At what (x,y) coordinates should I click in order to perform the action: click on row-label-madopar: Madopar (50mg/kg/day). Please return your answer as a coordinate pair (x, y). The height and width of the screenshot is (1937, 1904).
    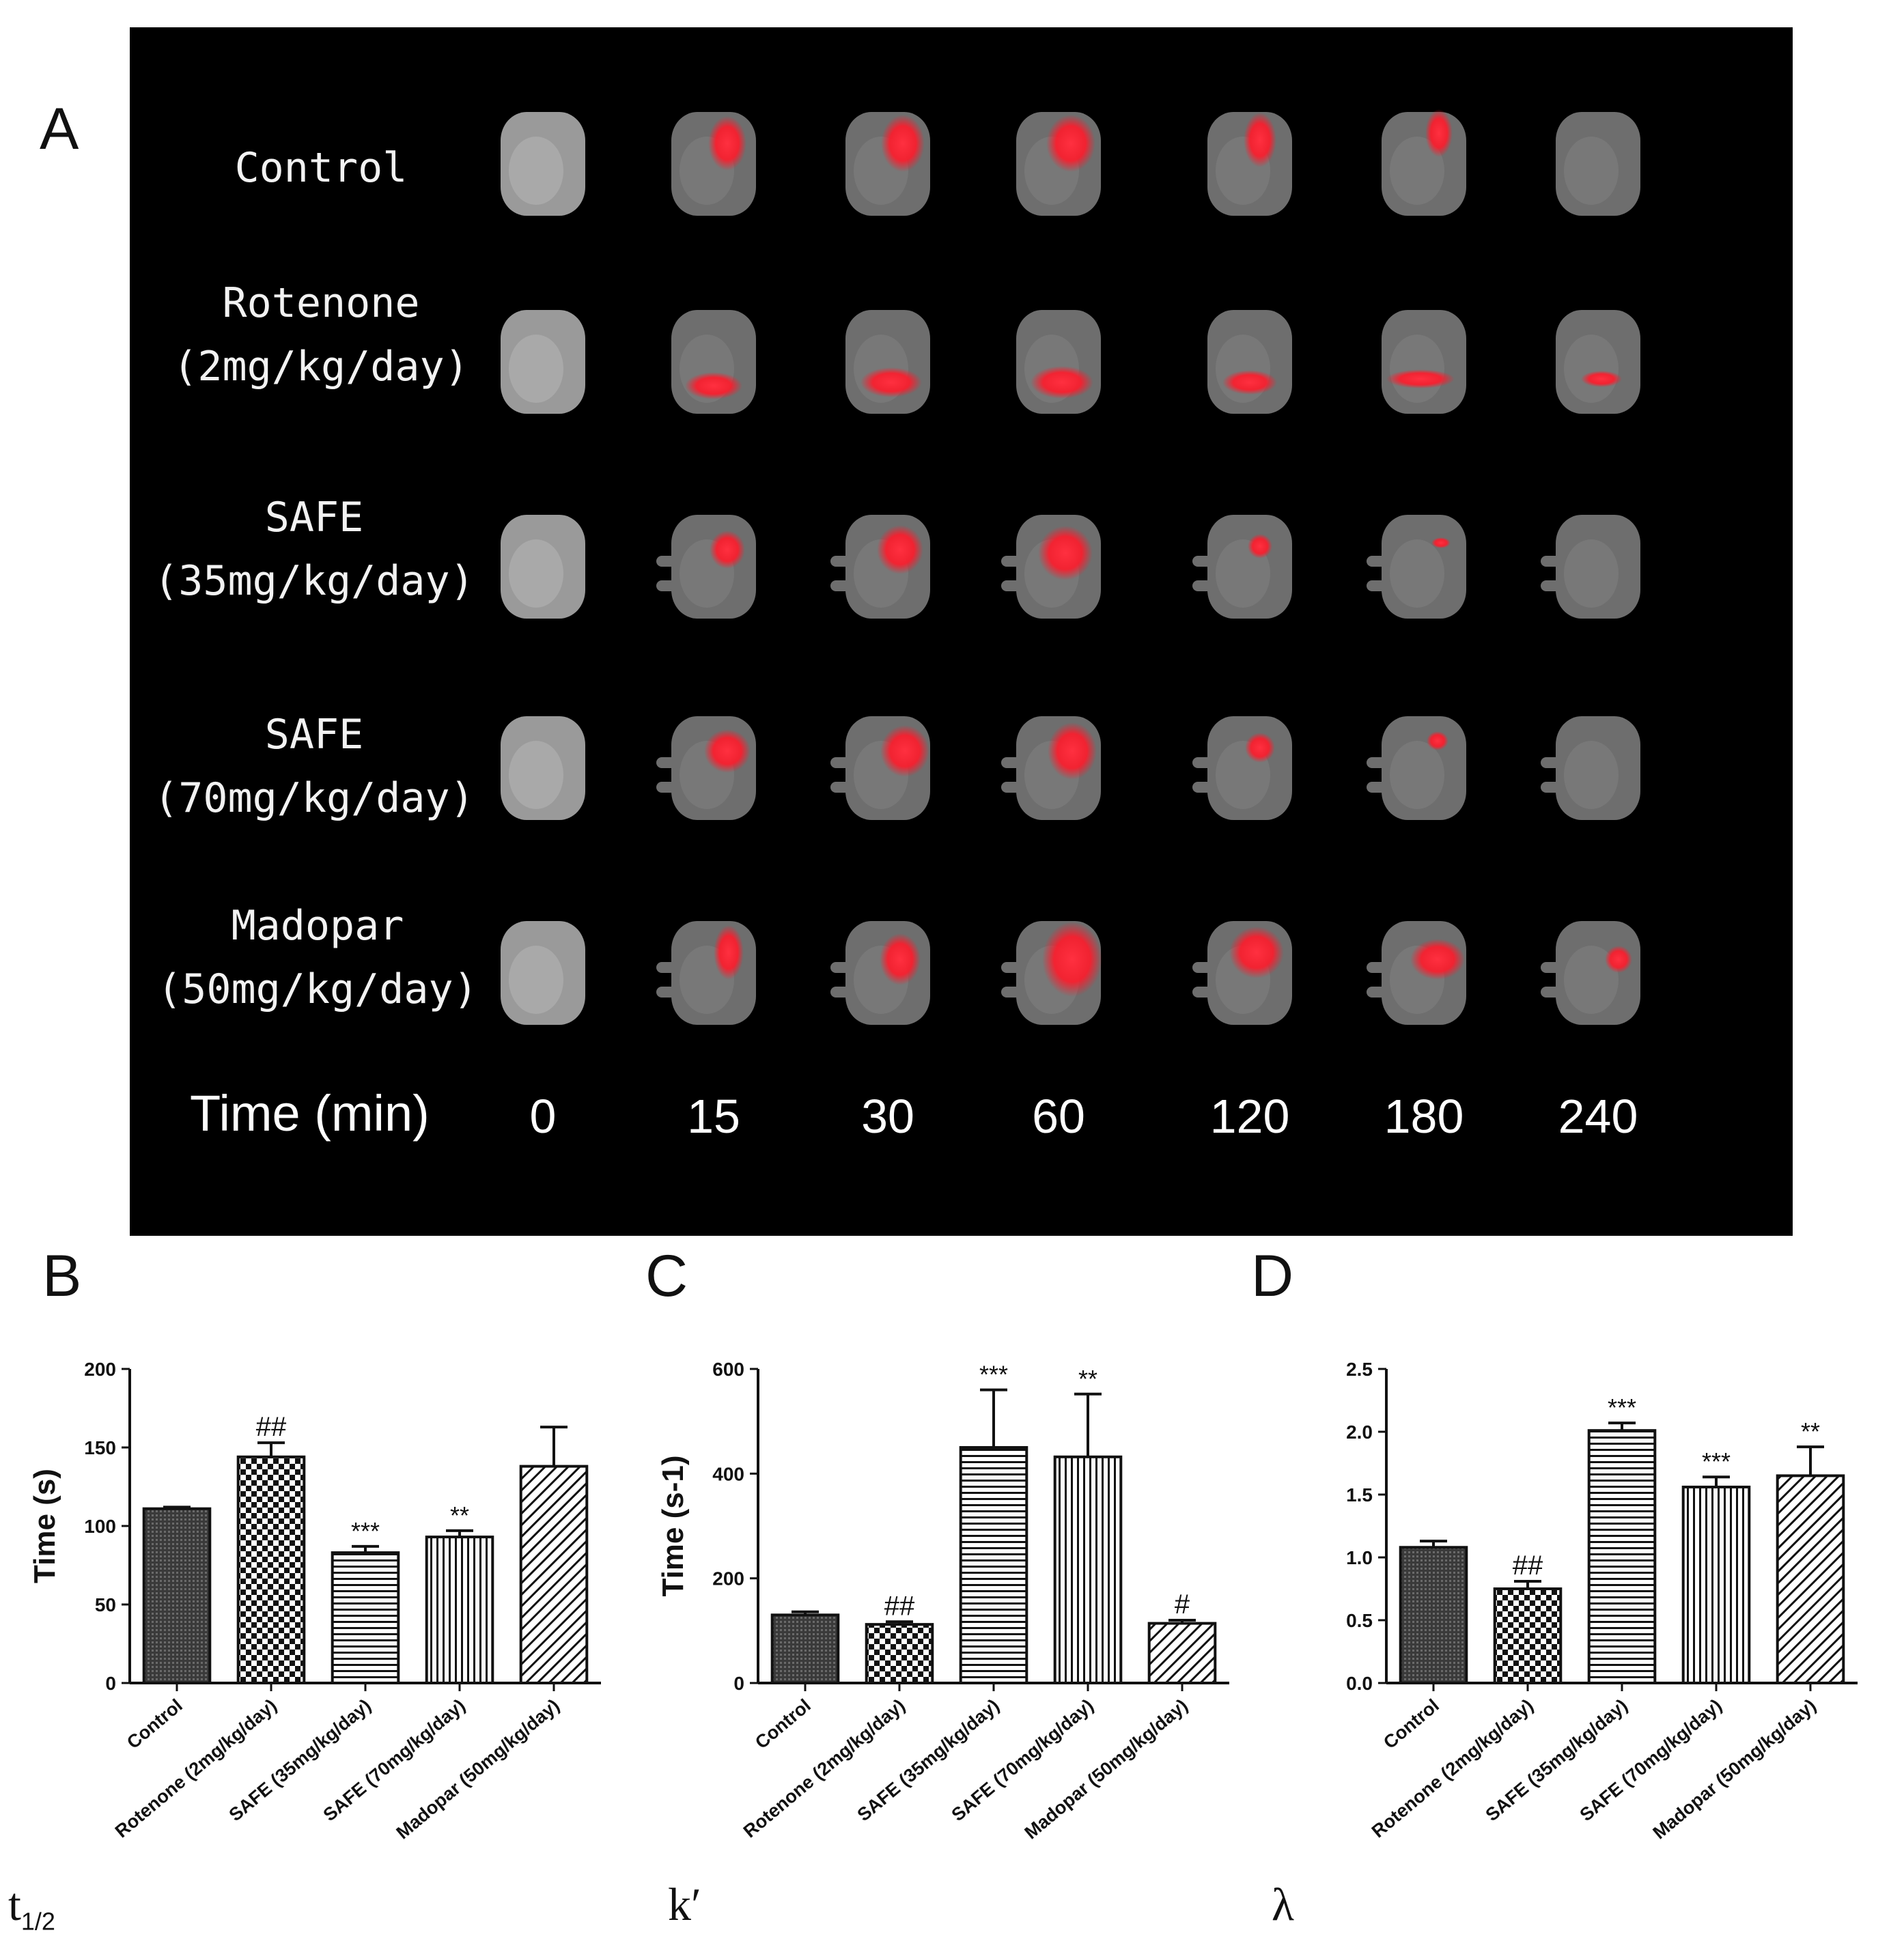
    Looking at the image, I should click on (317, 957).